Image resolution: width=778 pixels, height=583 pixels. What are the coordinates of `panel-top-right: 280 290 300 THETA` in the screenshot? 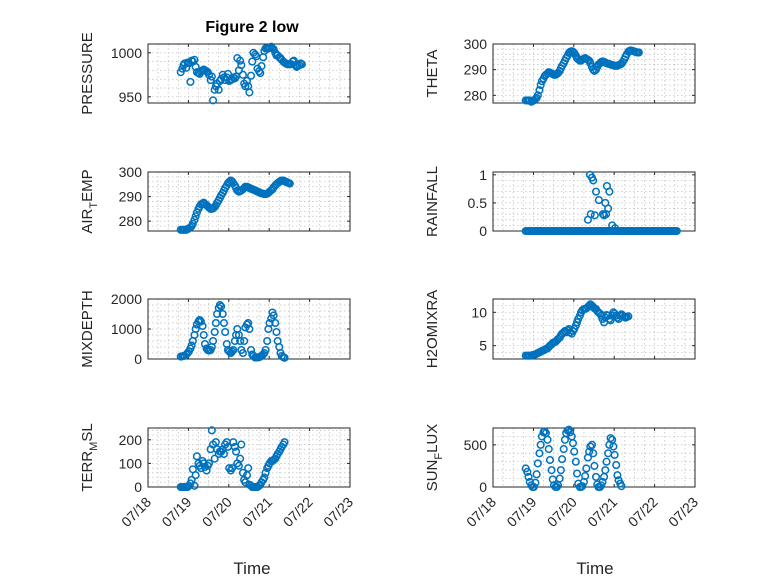 It's located at (560, 71).